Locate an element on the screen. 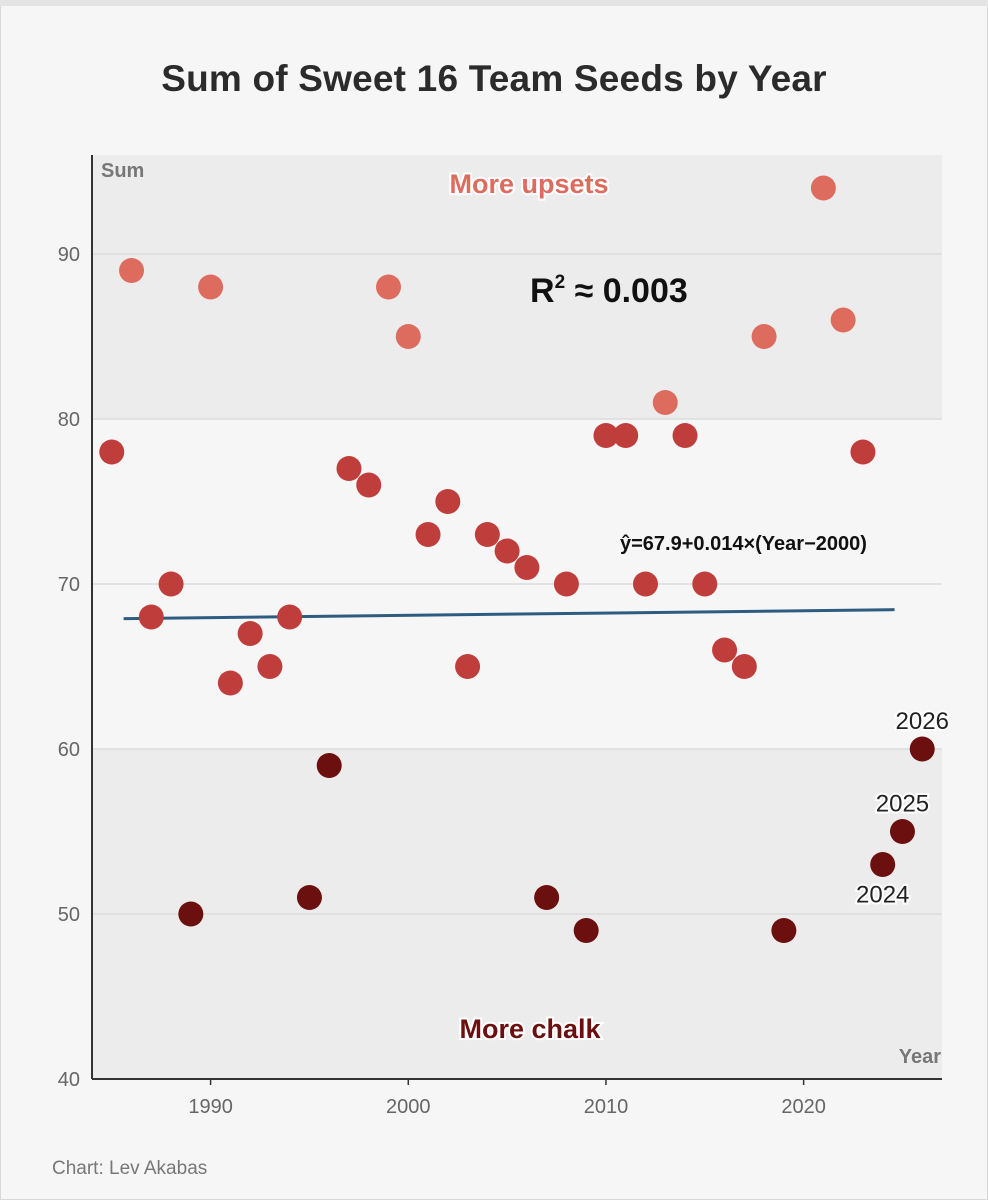 This screenshot has width=988, height=1200. more-chalk-annotation: More chalk is located at coordinates (530, 1029).